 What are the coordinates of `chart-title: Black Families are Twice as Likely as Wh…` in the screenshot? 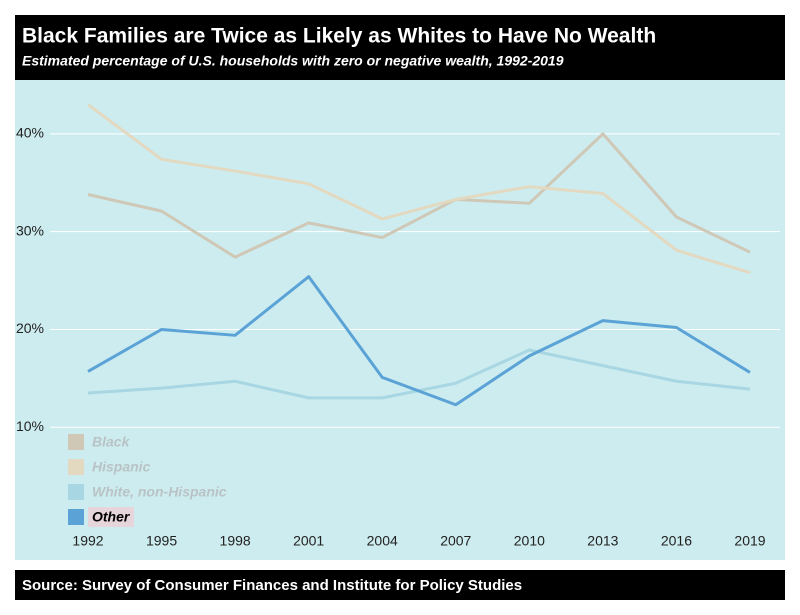 It's located at (339, 36).